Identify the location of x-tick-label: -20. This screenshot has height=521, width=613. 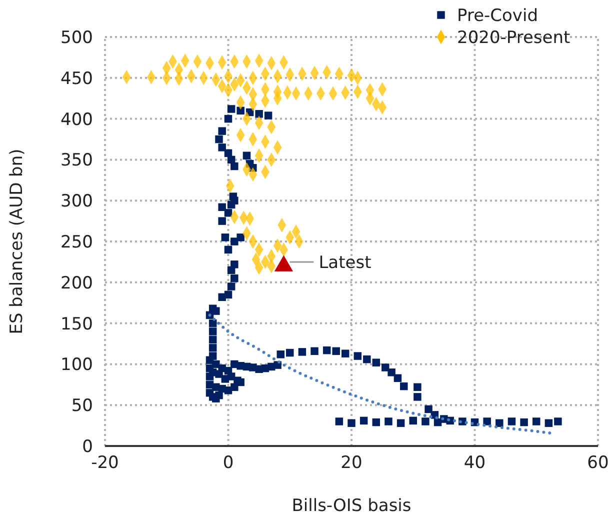
(105, 463).